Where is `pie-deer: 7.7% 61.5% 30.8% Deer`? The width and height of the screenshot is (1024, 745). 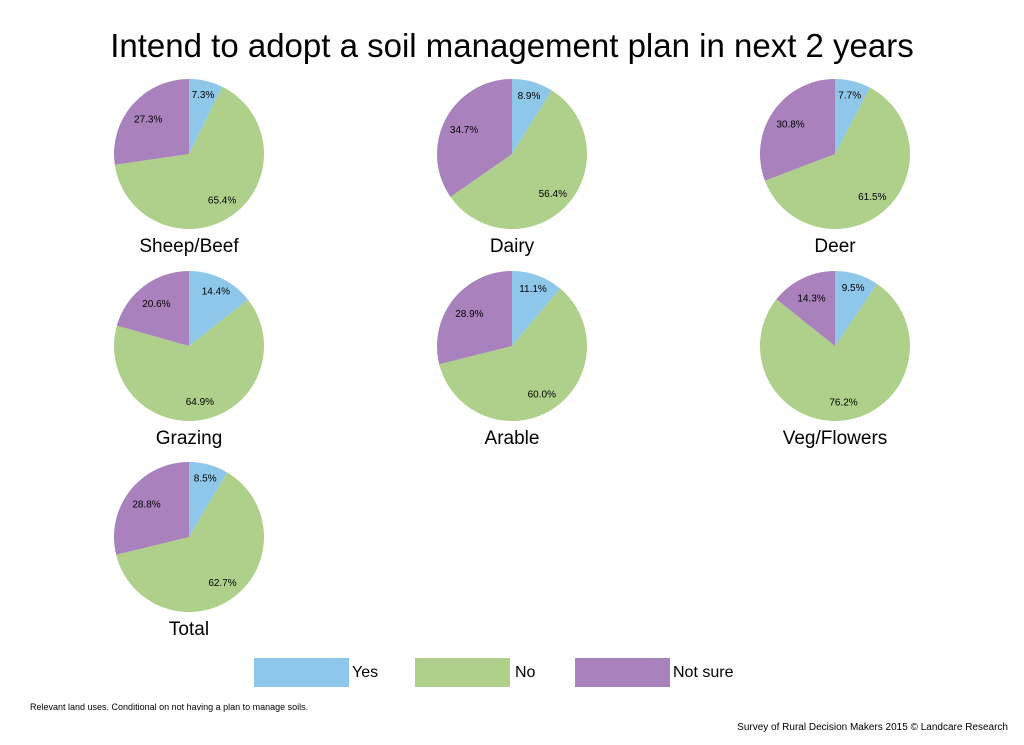
pie-deer: 7.7% 61.5% 30.8% Deer is located at coordinates (835, 168).